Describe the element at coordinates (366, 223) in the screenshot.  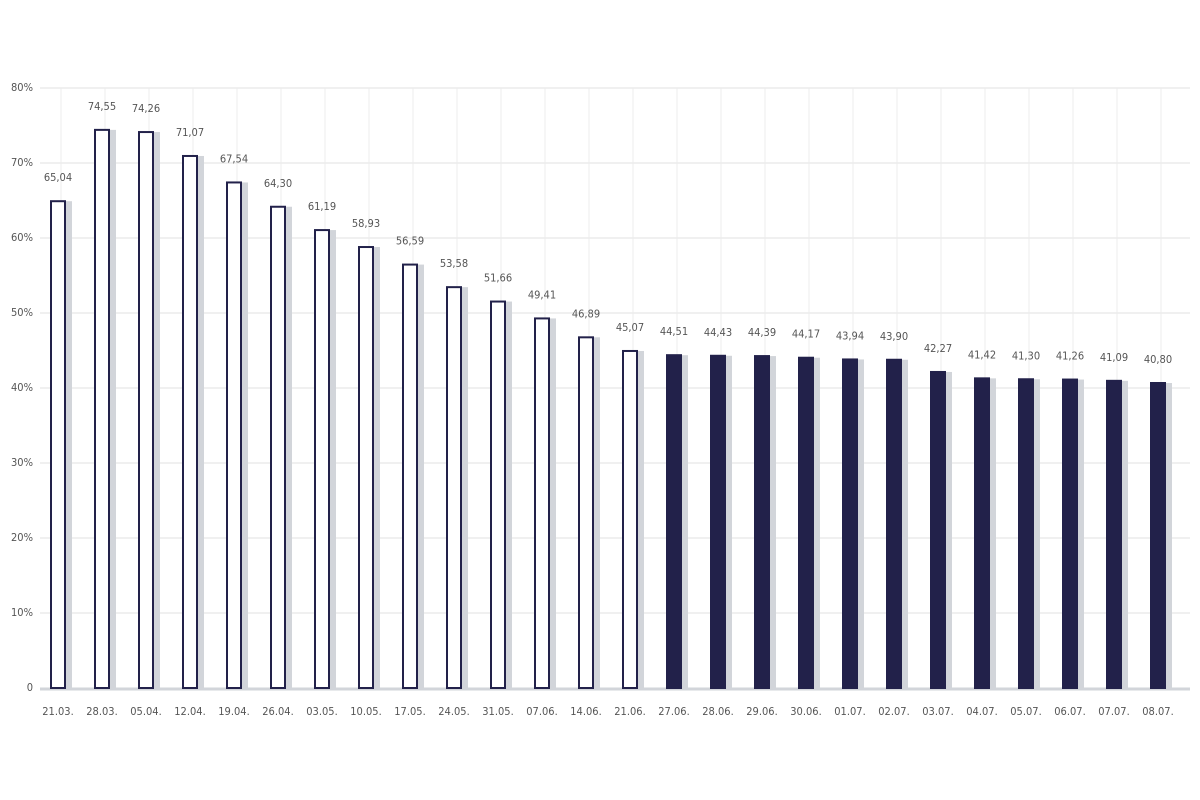
I see `value-label: 58,93` at that location.